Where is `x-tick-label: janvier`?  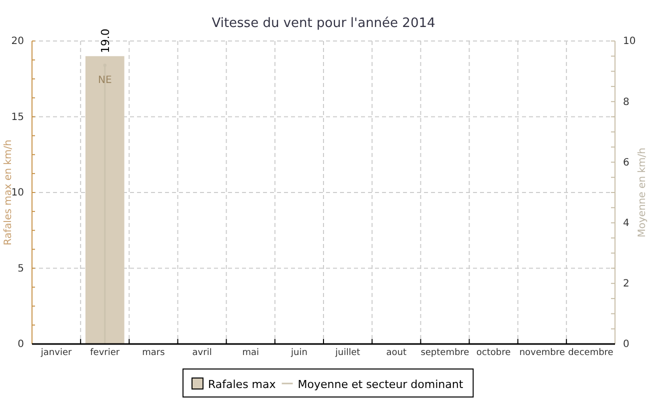
x-tick-label: janvier is located at coordinates (56, 353).